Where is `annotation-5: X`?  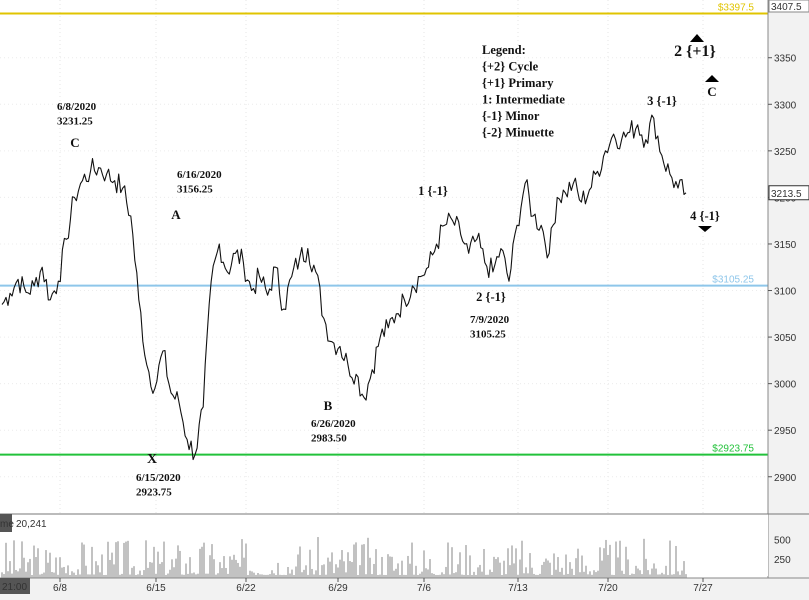 annotation-5: X is located at coordinates (152, 459).